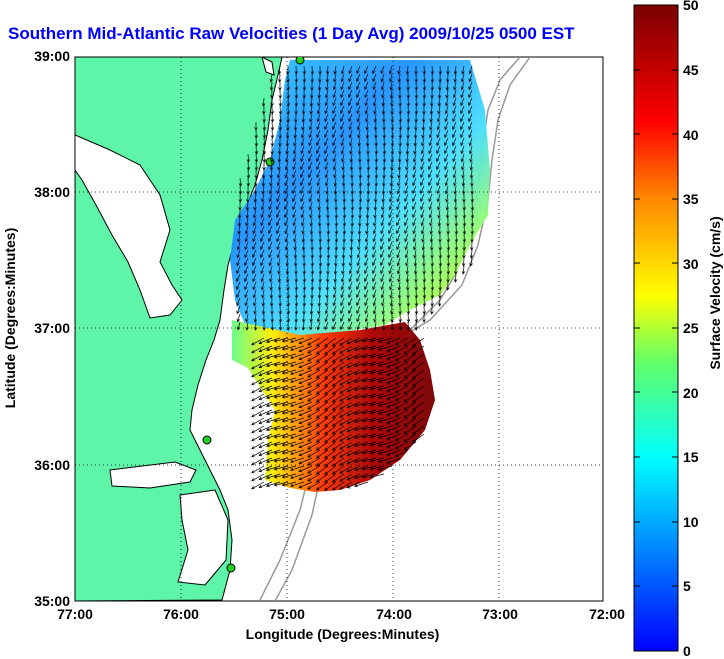 The width and height of the screenshot is (724, 659). Describe the element at coordinates (231, 568) in the screenshot. I see `radar-station-marker` at that location.